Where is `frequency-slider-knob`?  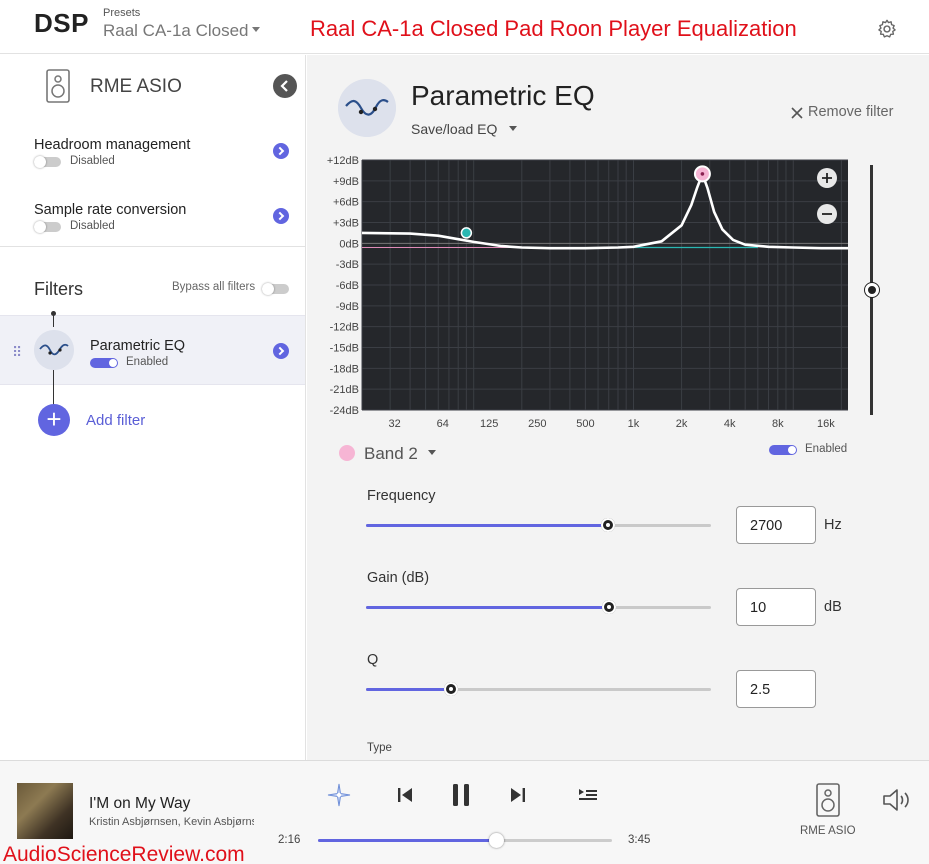
frequency-slider-knob is located at coordinates (607, 525).